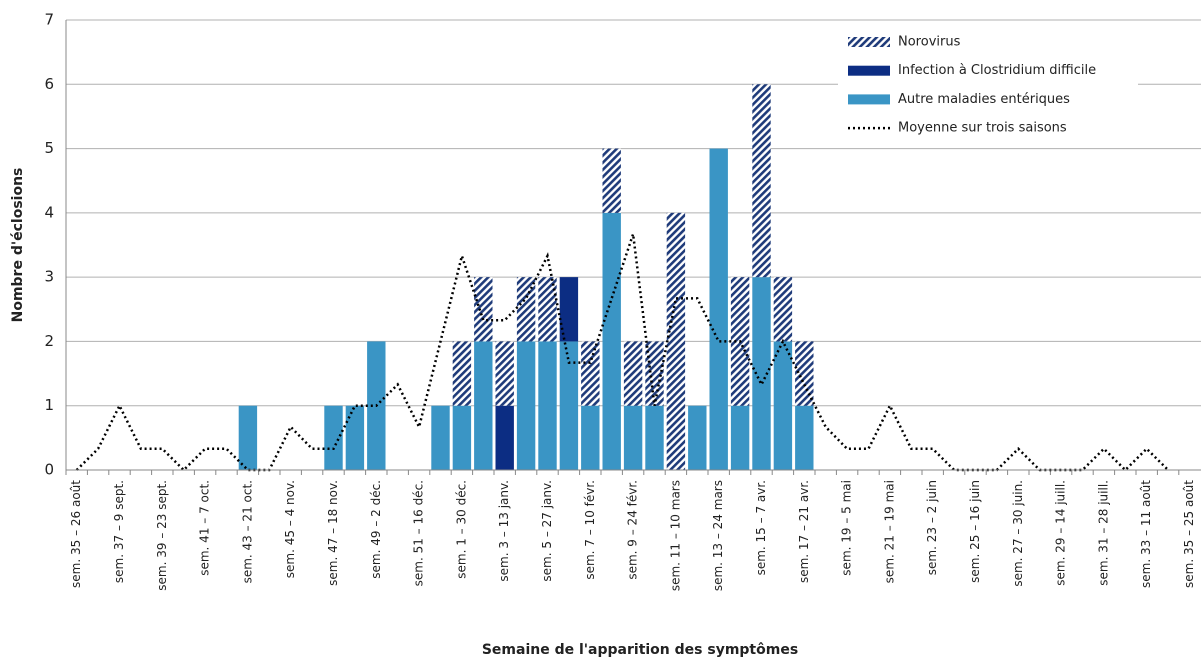  What do you see at coordinates (633, 530) in the screenshot?
I see `x-tick-label: sem. 9 – 24 févr.` at bounding box center [633, 530].